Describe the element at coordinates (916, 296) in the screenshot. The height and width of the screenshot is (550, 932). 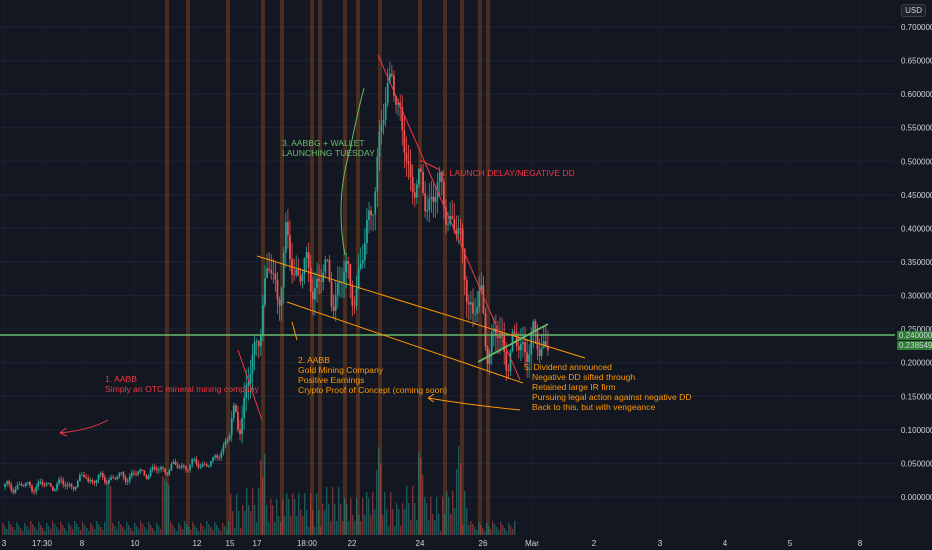
I see `y-tick-label: 0.300000` at that location.